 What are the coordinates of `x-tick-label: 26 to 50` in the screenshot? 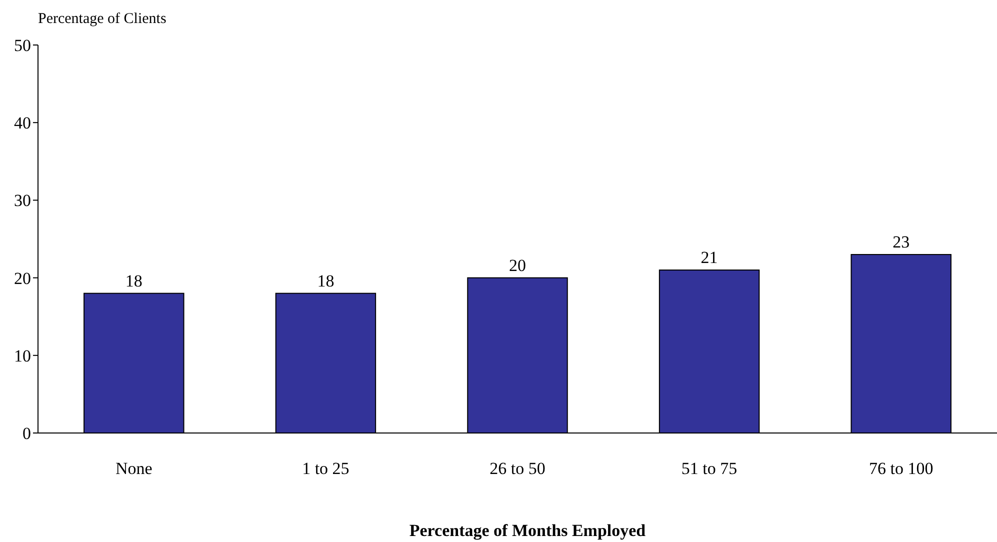 It's located at (518, 468).